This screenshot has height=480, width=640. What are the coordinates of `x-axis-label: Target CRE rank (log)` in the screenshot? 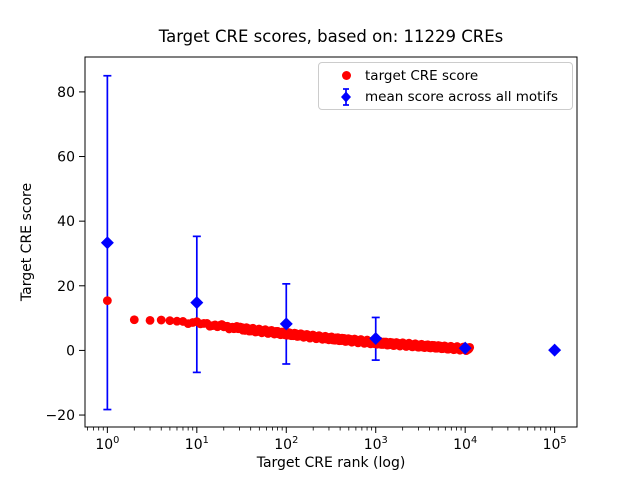 It's located at (331, 463).